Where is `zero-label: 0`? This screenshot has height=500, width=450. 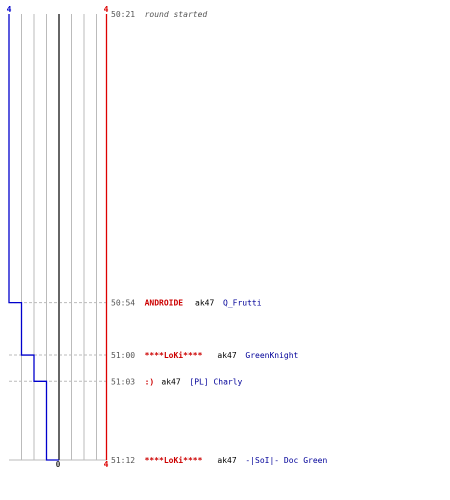
zero-label: 0 is located at coordinates (58, 464).